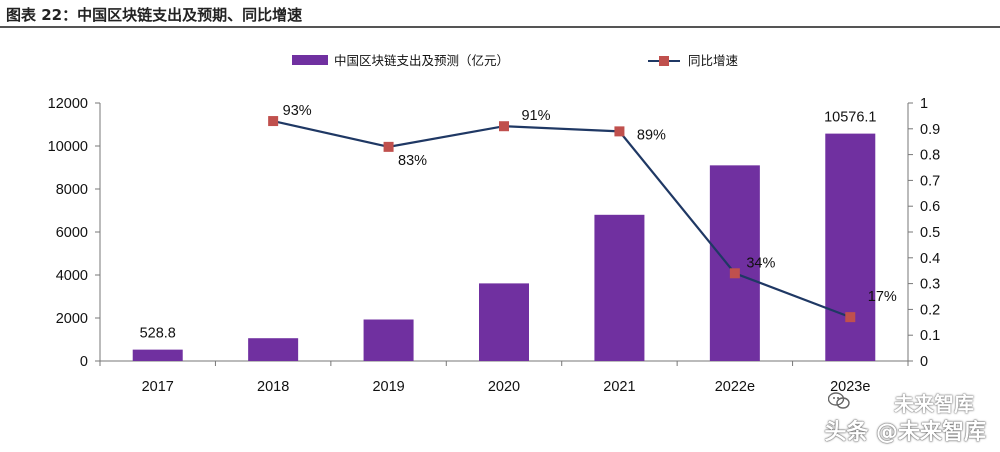 The width and height of the screenshot is (1000, 452). I want to click on line-data-label: 91%, so click(535, 116).